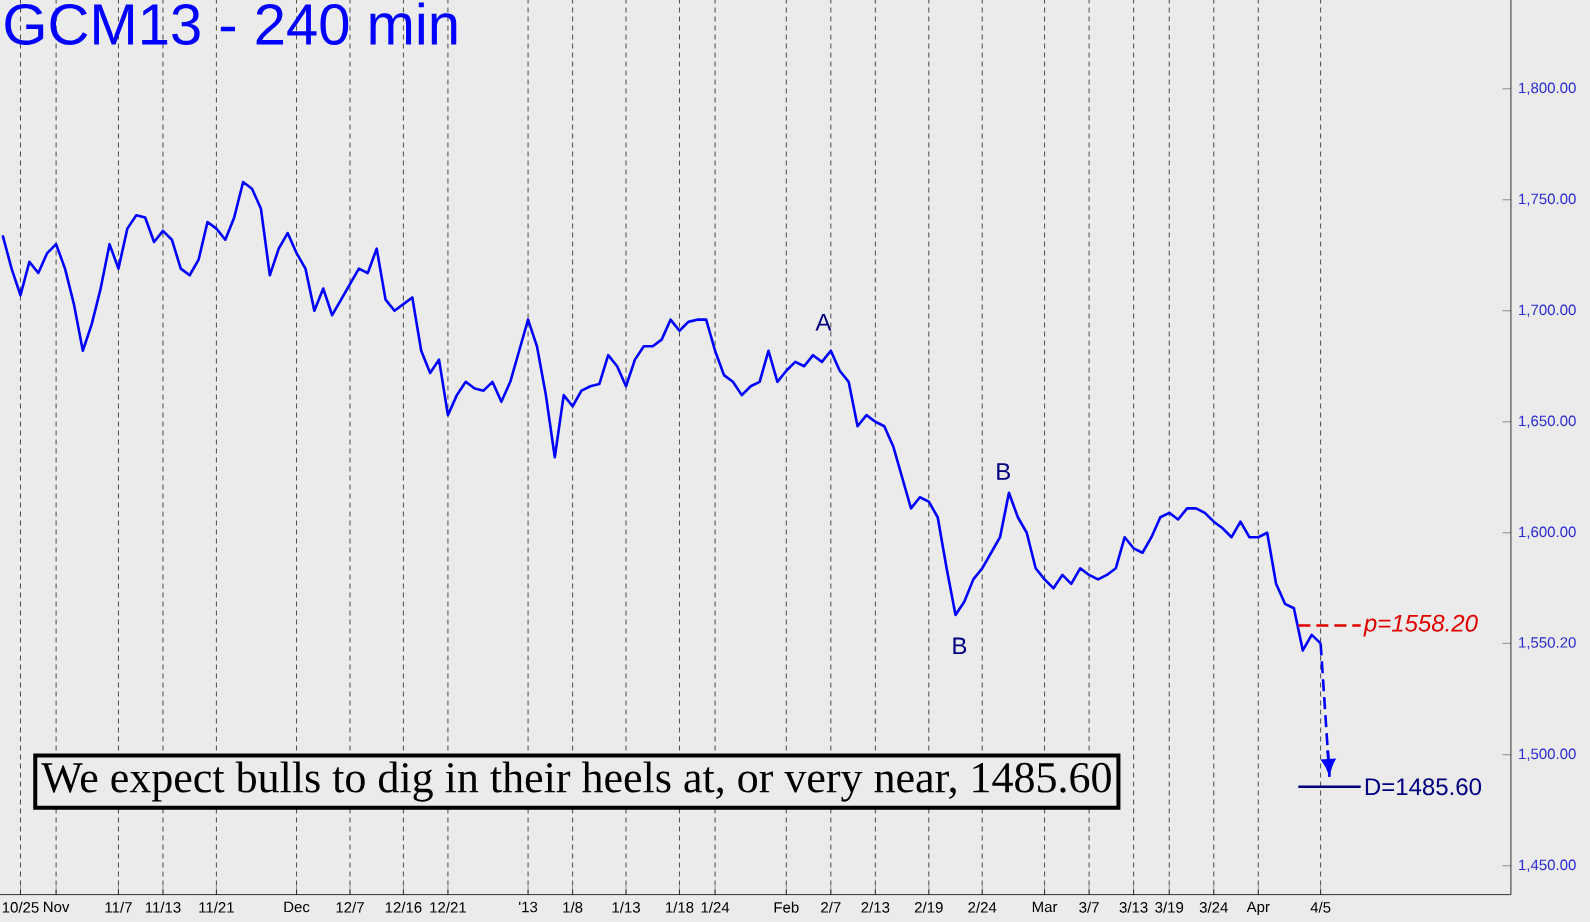  What do you see at coordinates (679, 907) in the screenshot?
I see `x-tick-label: 1/18` at bounding box center [679, 907].